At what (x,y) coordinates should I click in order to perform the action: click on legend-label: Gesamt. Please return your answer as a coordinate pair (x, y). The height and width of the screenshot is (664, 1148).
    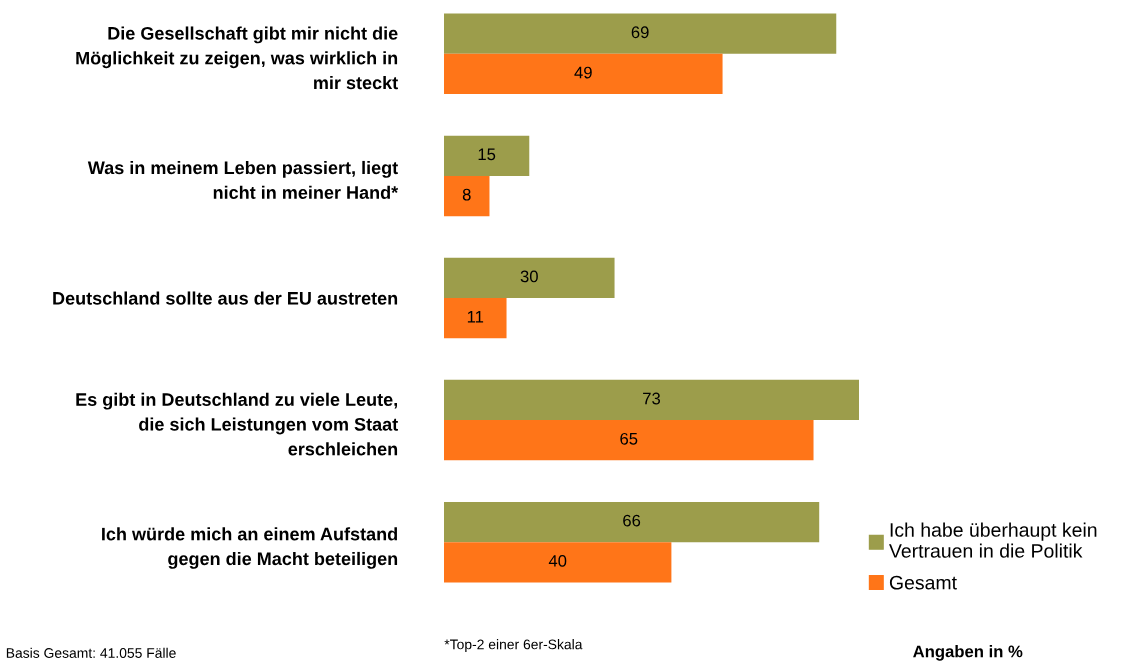
    Looking at the image, I should click on (923, 582).